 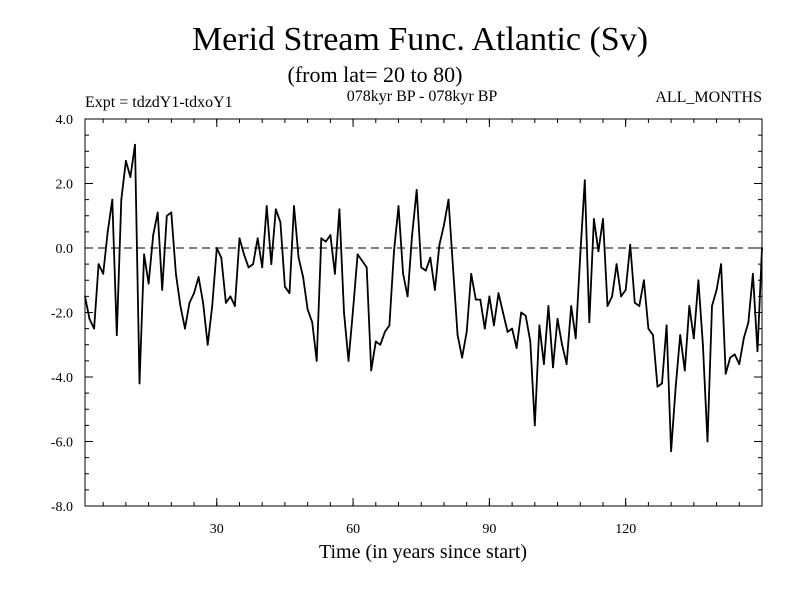 I want to click on y-tick-labels: 4.0 2.0 0.0 -2.0 -4.0 -6.0 -8.0, so click(x=62, y=314).